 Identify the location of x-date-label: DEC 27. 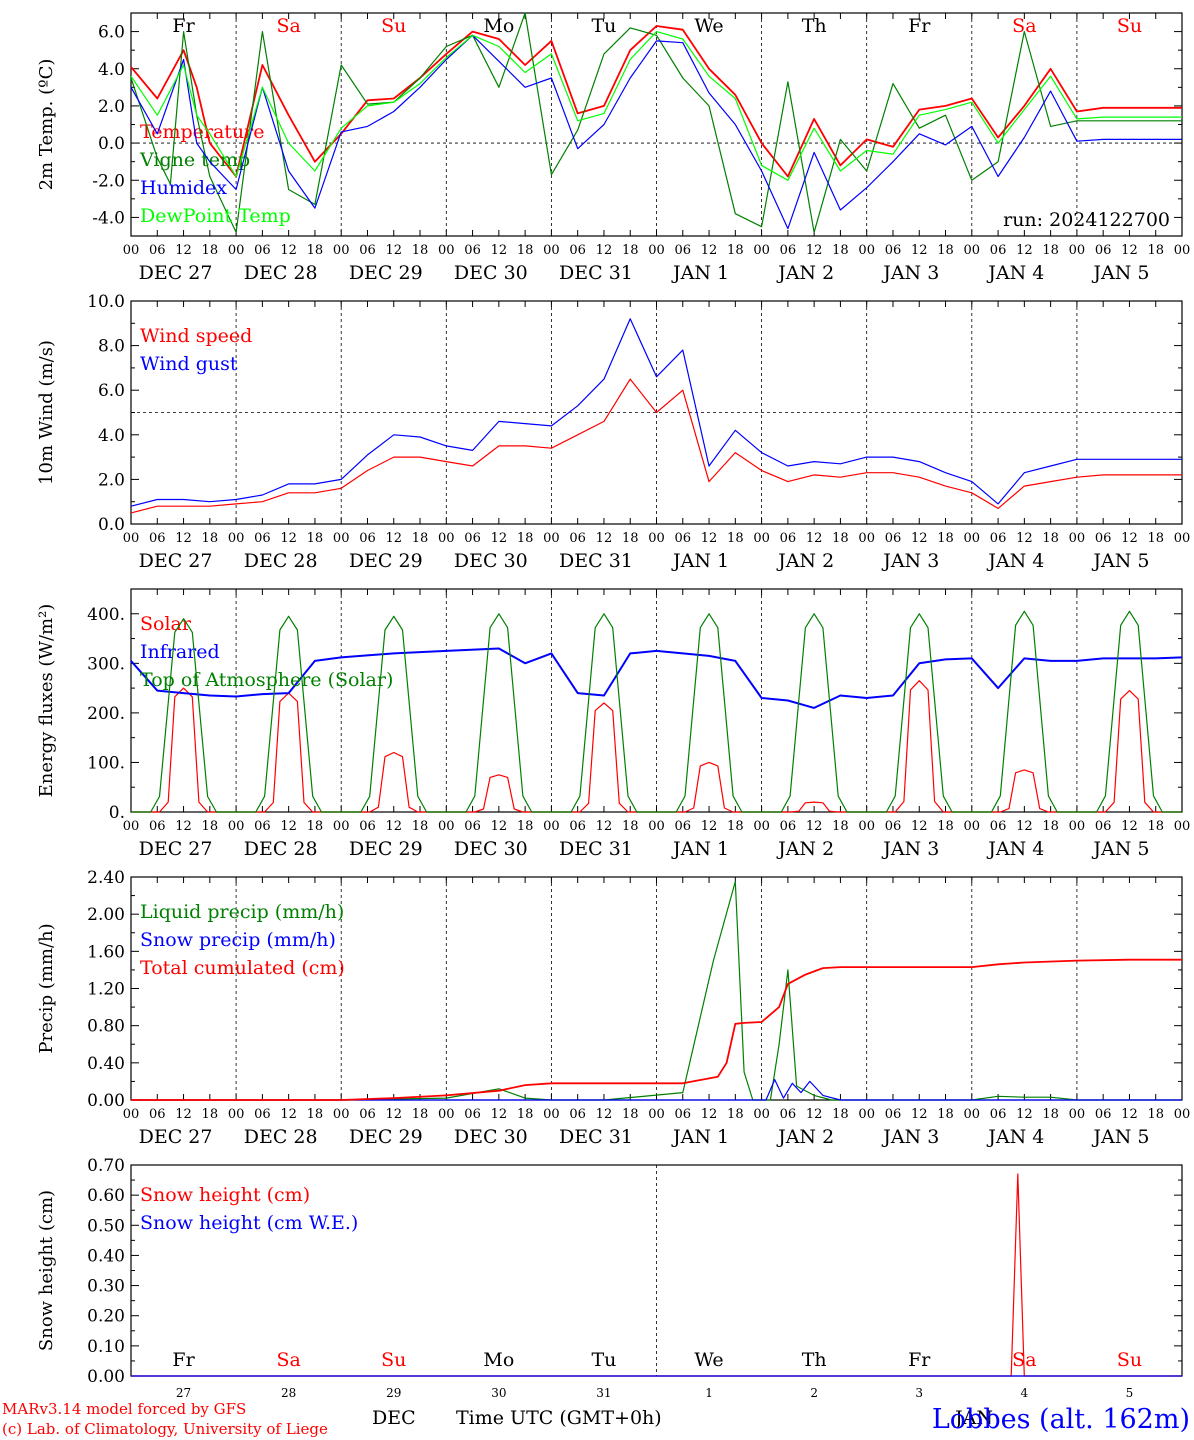
(176, 273).